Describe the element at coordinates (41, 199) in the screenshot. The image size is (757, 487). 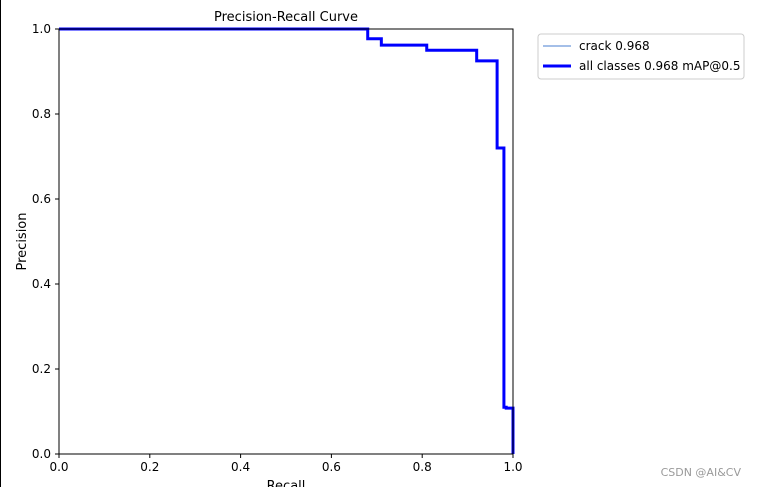
I see `y-tick-label: 0.6` at that location.